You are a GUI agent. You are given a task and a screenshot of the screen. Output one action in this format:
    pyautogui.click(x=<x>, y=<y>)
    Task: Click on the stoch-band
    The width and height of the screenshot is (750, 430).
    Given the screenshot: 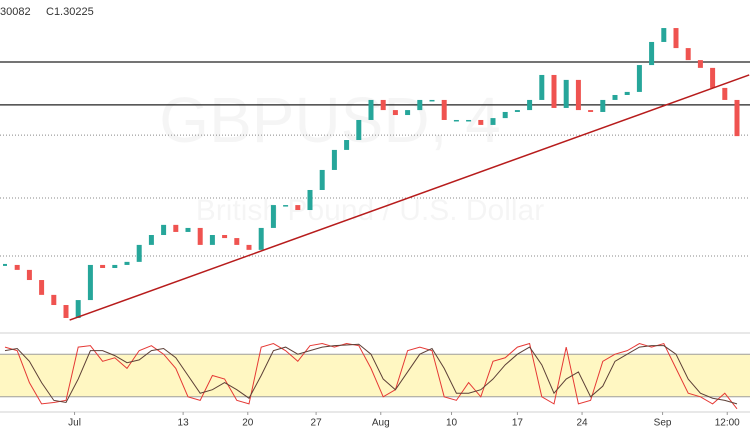 What is the action you would take?
    pyautogui.click(x=375, y=375)
    